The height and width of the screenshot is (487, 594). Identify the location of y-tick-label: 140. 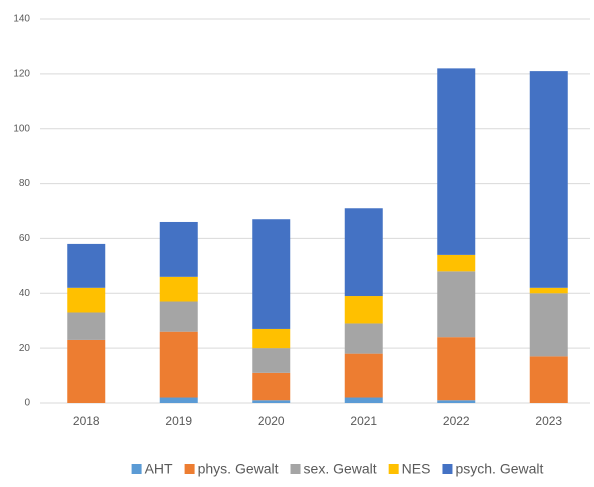
(21, 19).